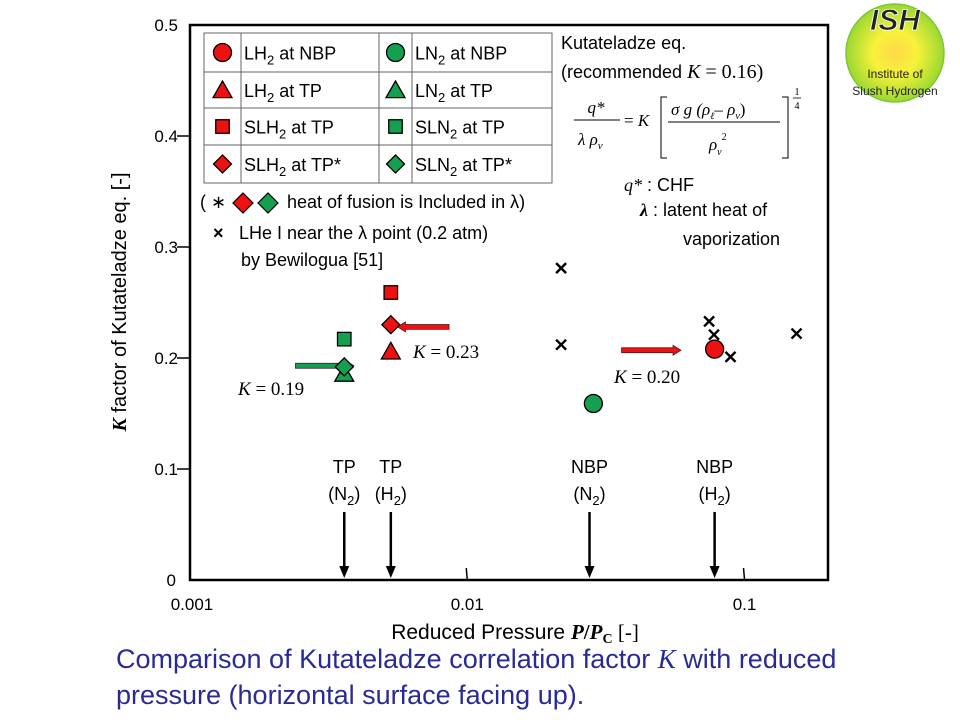  Describe the element at coordinates (745, 604) in the screenshot. I see `x-tick-label: 0.1` at that location.